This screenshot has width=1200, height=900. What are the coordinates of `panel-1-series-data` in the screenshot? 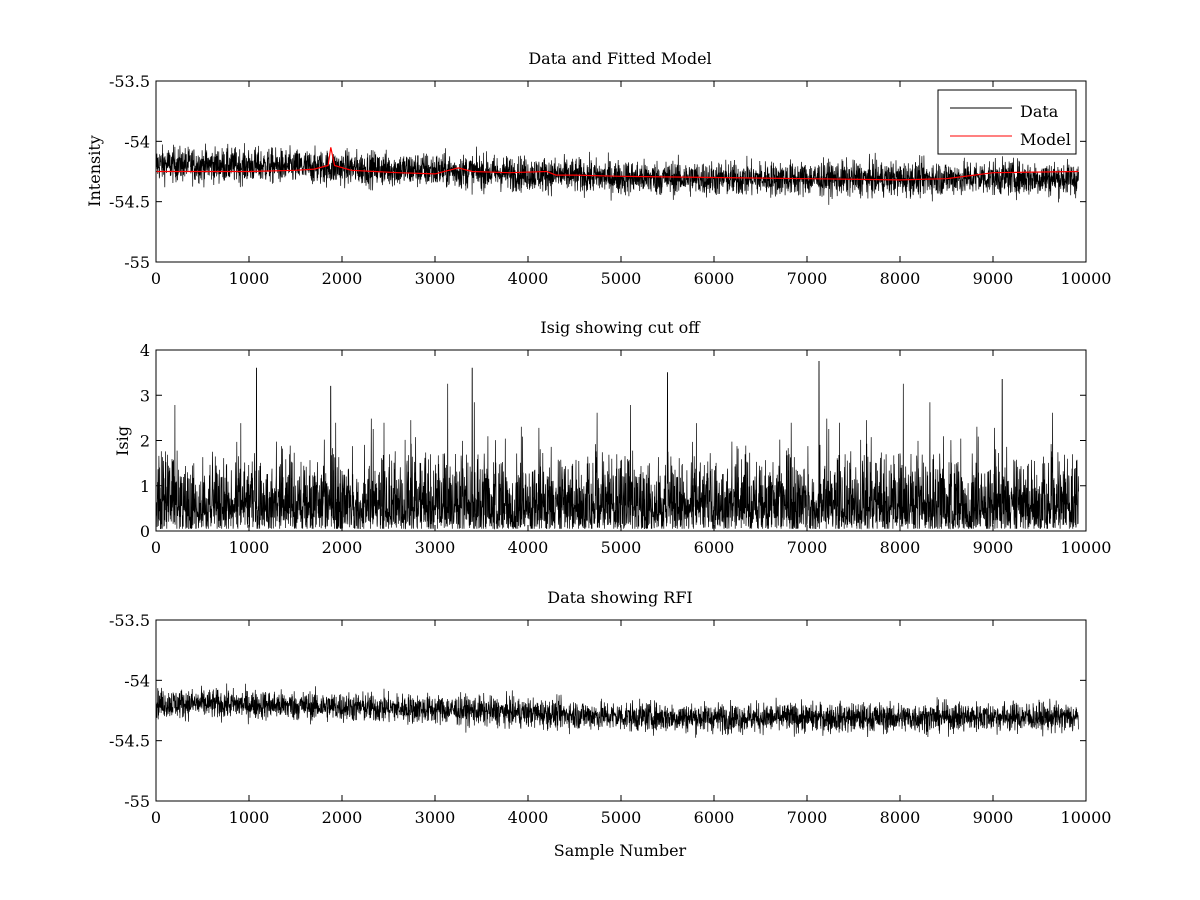 It's located at (617, 174).